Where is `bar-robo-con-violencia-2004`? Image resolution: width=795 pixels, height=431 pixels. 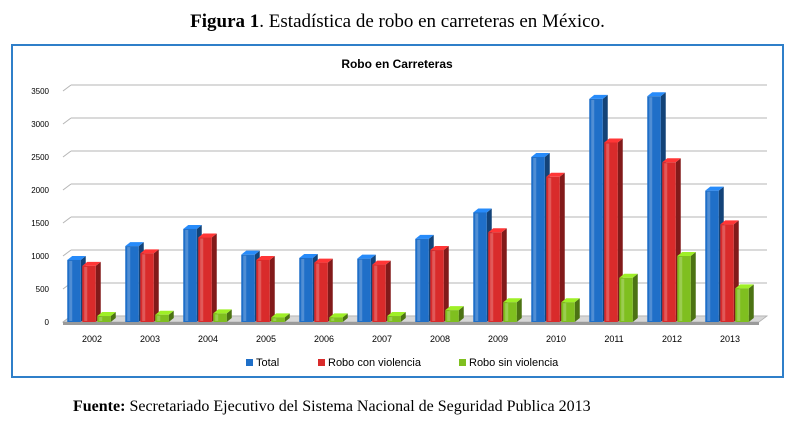 bar-robo-con-violencia-2004 is located at coordinates (207, 277).